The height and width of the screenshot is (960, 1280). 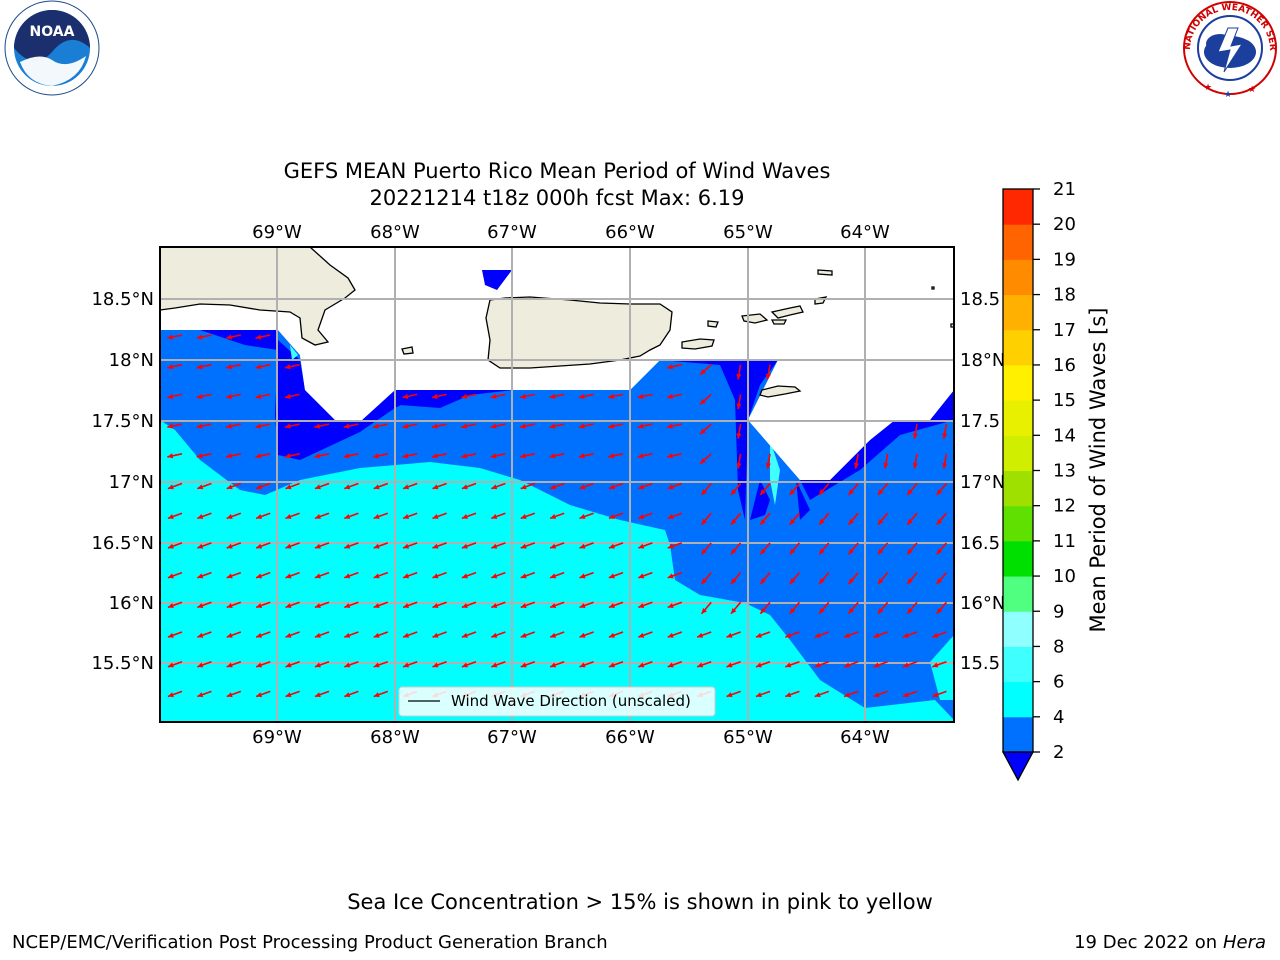 I want to click on lat-label: 16°N, so click(x=982, y=603).